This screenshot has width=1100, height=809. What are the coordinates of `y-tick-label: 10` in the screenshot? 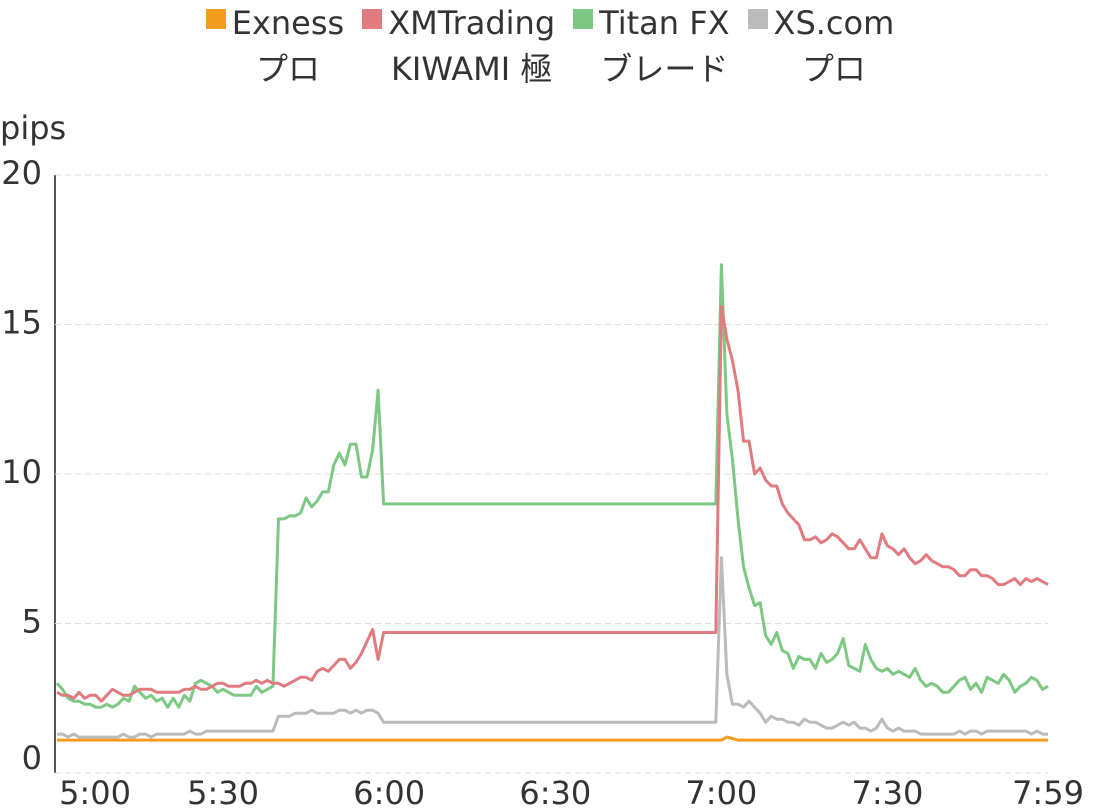 It's located at (21, 472).